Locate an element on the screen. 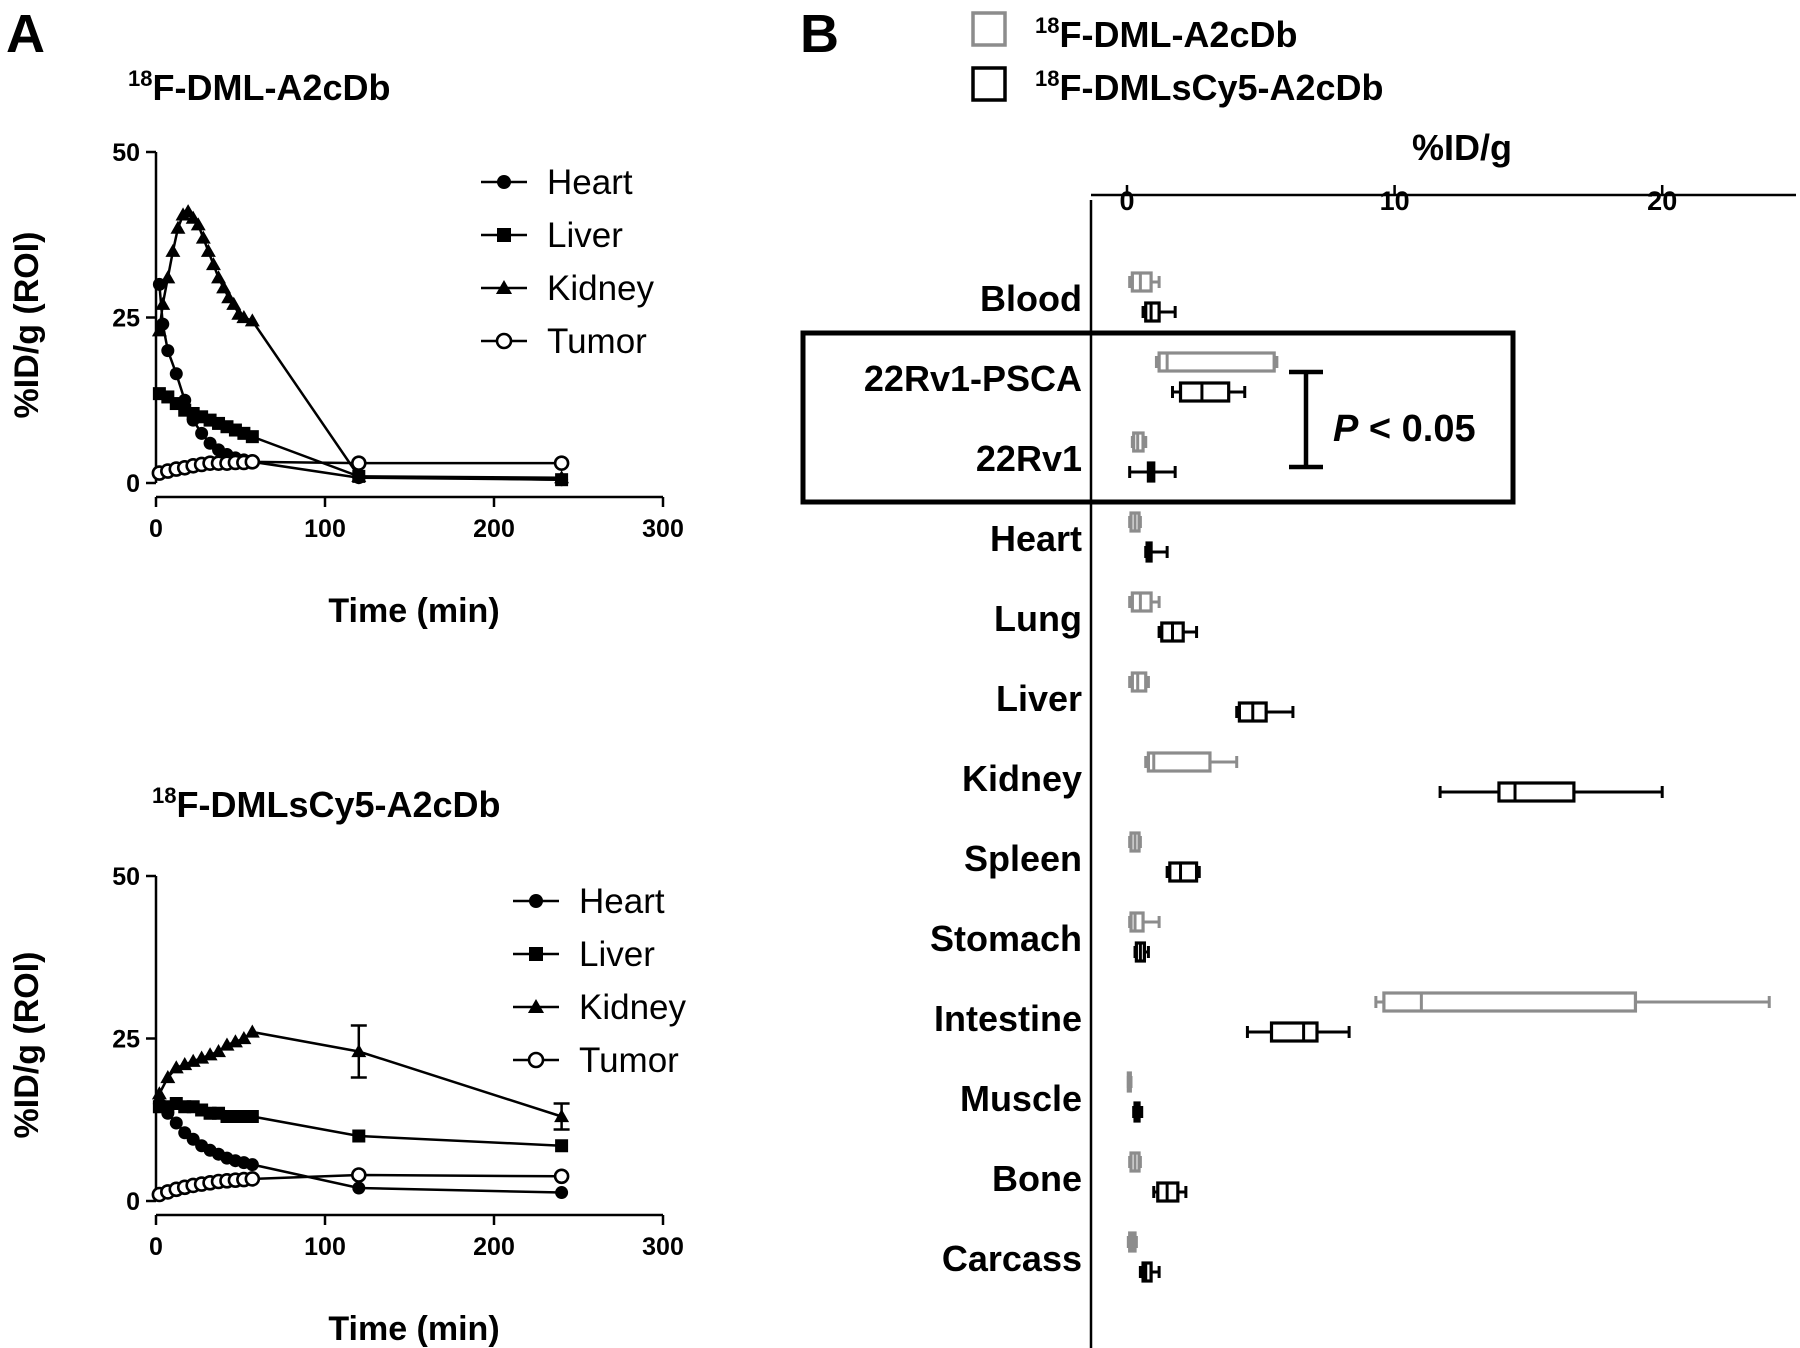  chart-a-top-title: 18F-DML-A2cDb is located at coordinates (259, 87).